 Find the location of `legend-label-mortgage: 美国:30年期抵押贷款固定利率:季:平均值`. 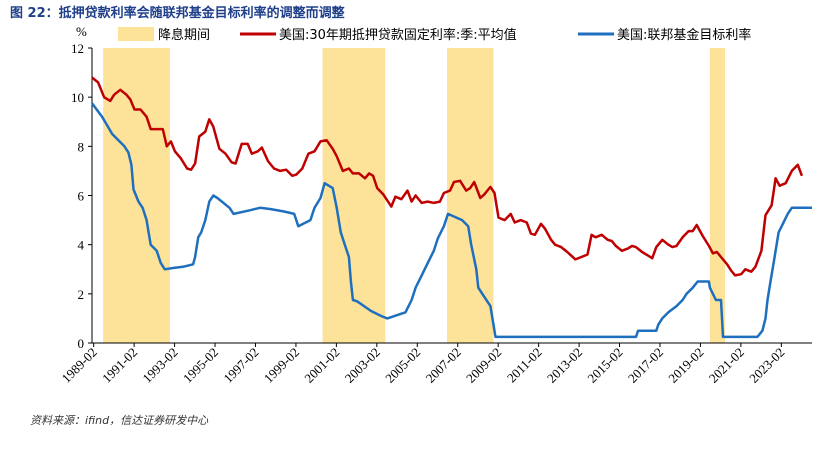

legend-label-mortgage: 美国:30年期抵押贷款固定利率:季:平均值 is located at coordinates (398, 35).